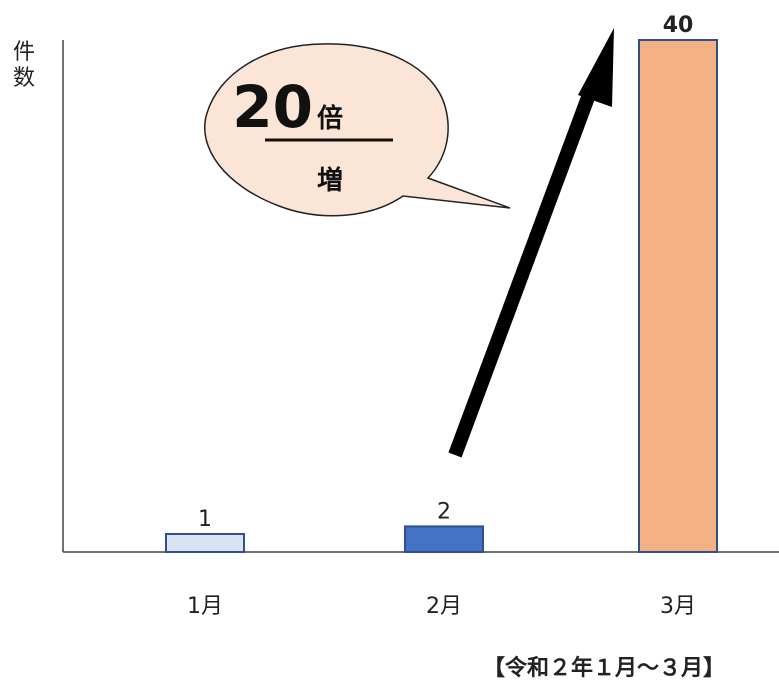  What do you see at coordinates (678, 25) in the screenshot?
I see `value-label-3: 40` at bounding box center [678, 25].